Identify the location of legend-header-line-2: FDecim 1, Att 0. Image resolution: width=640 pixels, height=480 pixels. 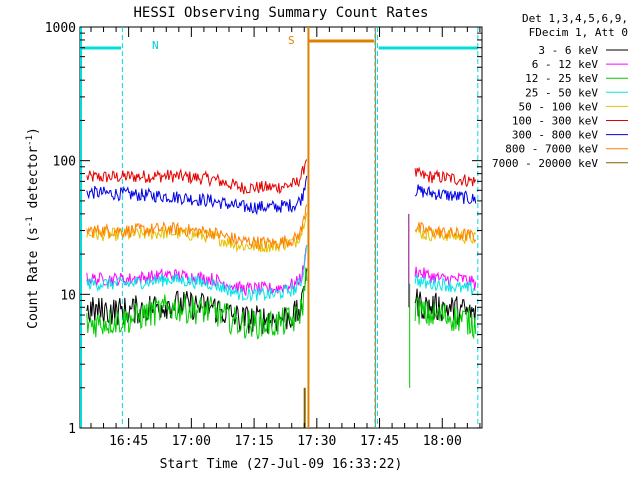
(578, 32).